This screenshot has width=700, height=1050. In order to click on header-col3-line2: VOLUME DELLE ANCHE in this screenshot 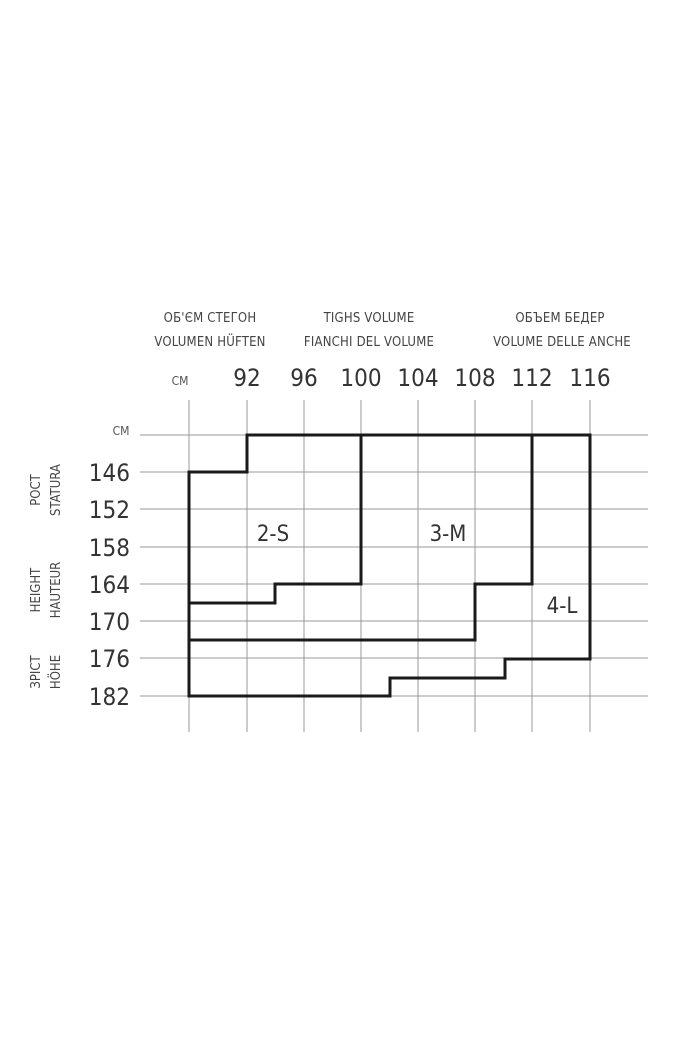, I will do `click(562, 342)`.